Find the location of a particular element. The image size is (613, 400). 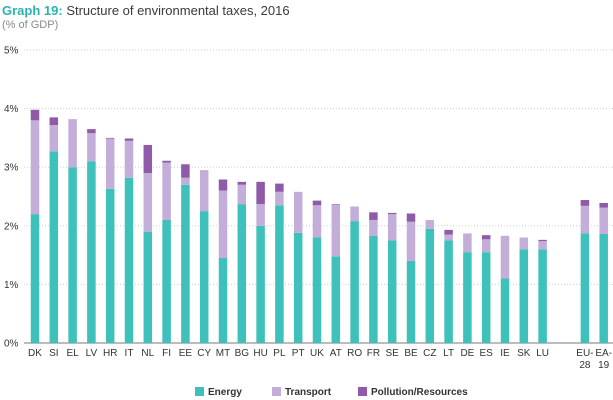

chart-subtitle: (% of GDP) is located at coordinates (30, 25).